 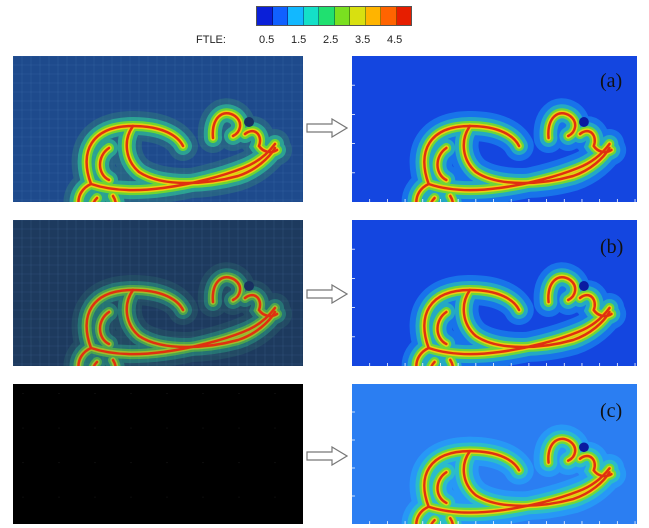 I want to click on colorbar-tick: 0.5, so click(x=267, y=40).